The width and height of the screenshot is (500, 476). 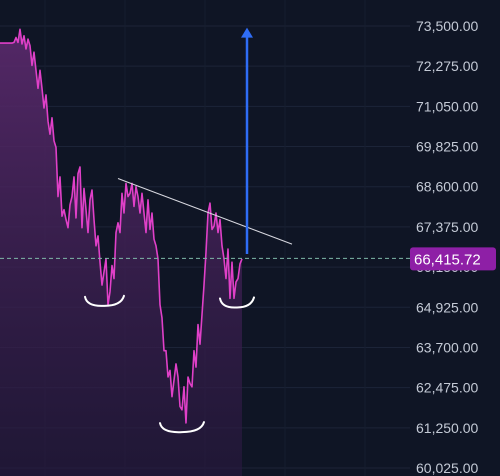 What do you see at coordinates (205, 211) in the screenshot?
I see `trendline` at bounding box center [205, 211].